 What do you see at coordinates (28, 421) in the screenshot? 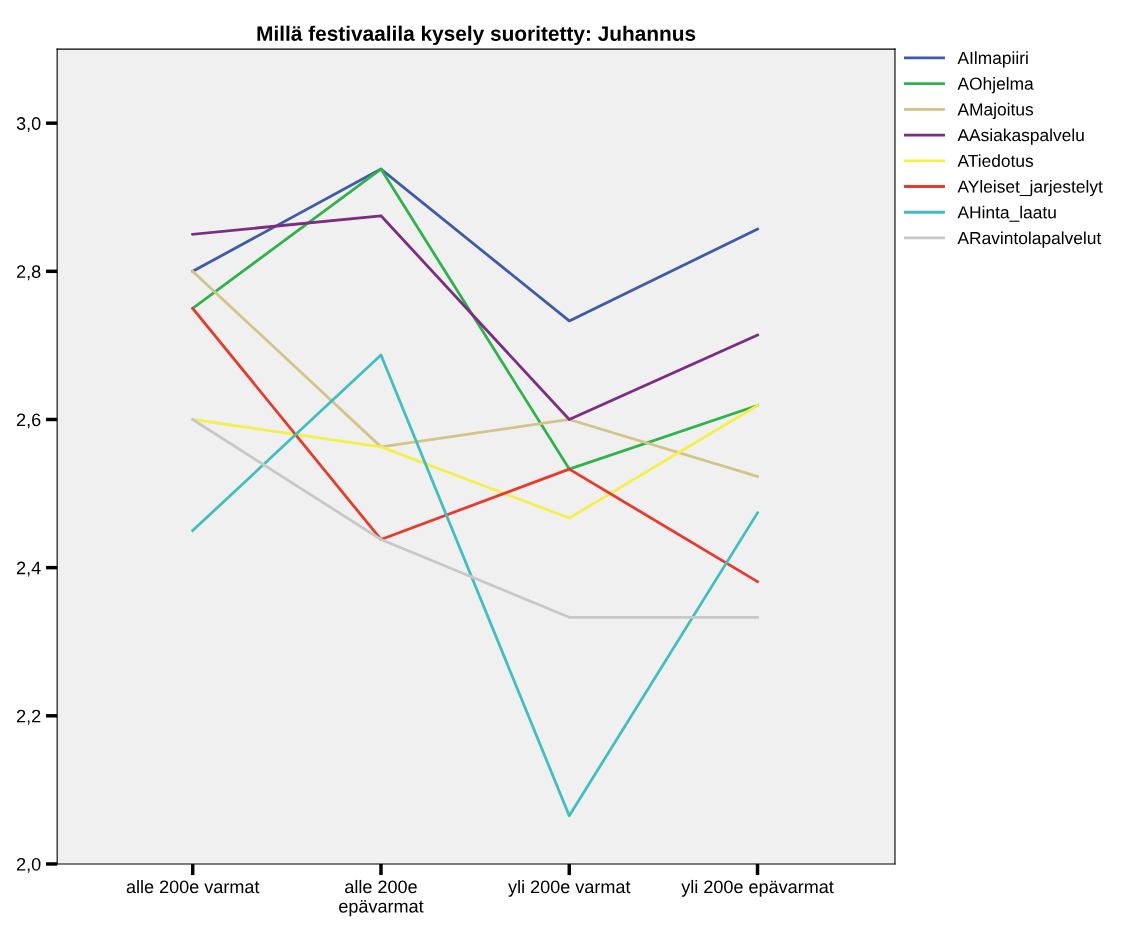
I see `y-tick-label: 2,6` at bounding box center [28, 421].